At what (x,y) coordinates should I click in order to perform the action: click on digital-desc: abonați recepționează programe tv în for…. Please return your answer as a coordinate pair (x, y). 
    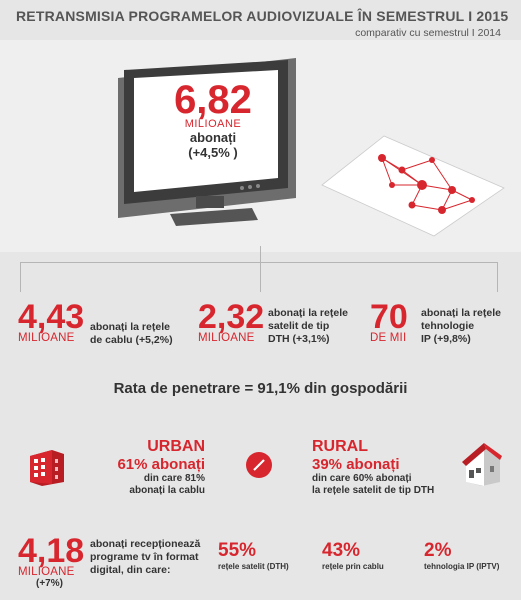
    Looking at the image, I should click on (145, 557).